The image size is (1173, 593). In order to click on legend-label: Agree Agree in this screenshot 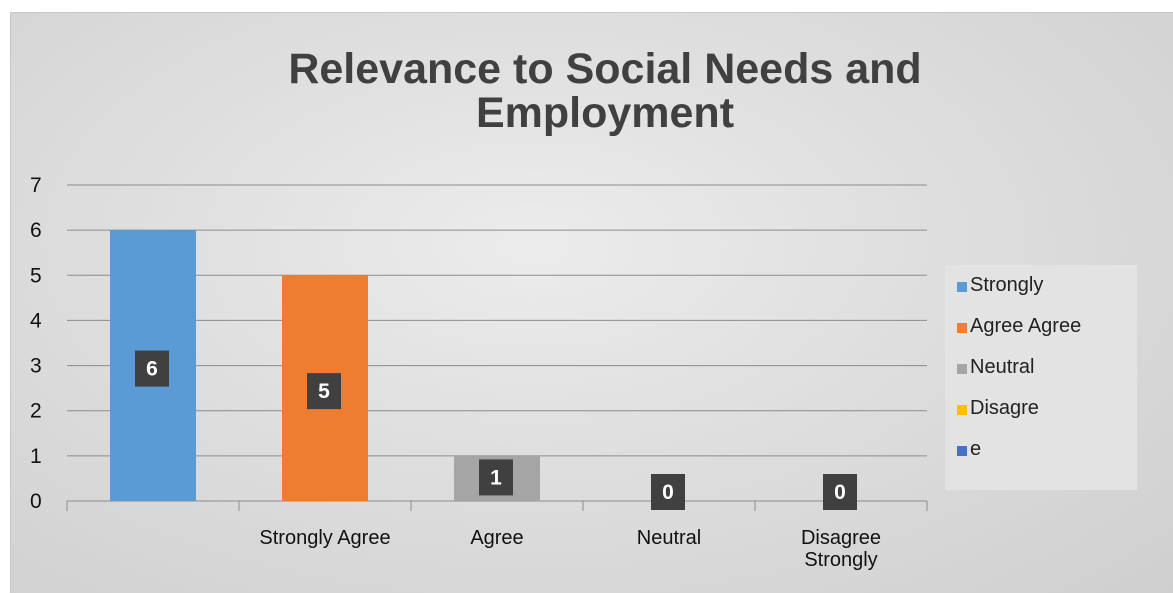, I will do `click(1026, 326)`.